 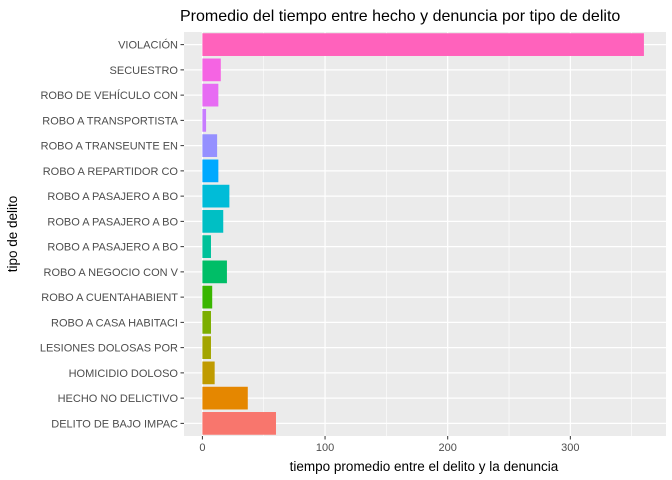 What do you see at coordinates (109, 298) in the screenshot?
I see `y-tick-label: ROBO A CUENTAHABIENT` at bounding box center [109, 298].